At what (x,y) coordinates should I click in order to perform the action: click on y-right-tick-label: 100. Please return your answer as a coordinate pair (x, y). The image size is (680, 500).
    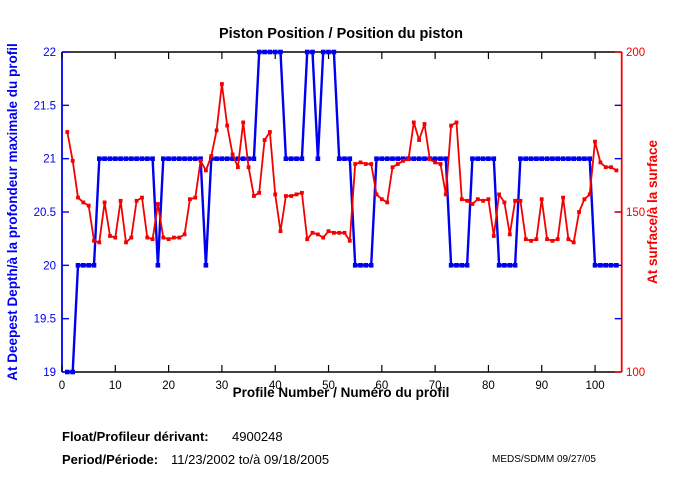
    Looking at the image, I should click on (635, 373).